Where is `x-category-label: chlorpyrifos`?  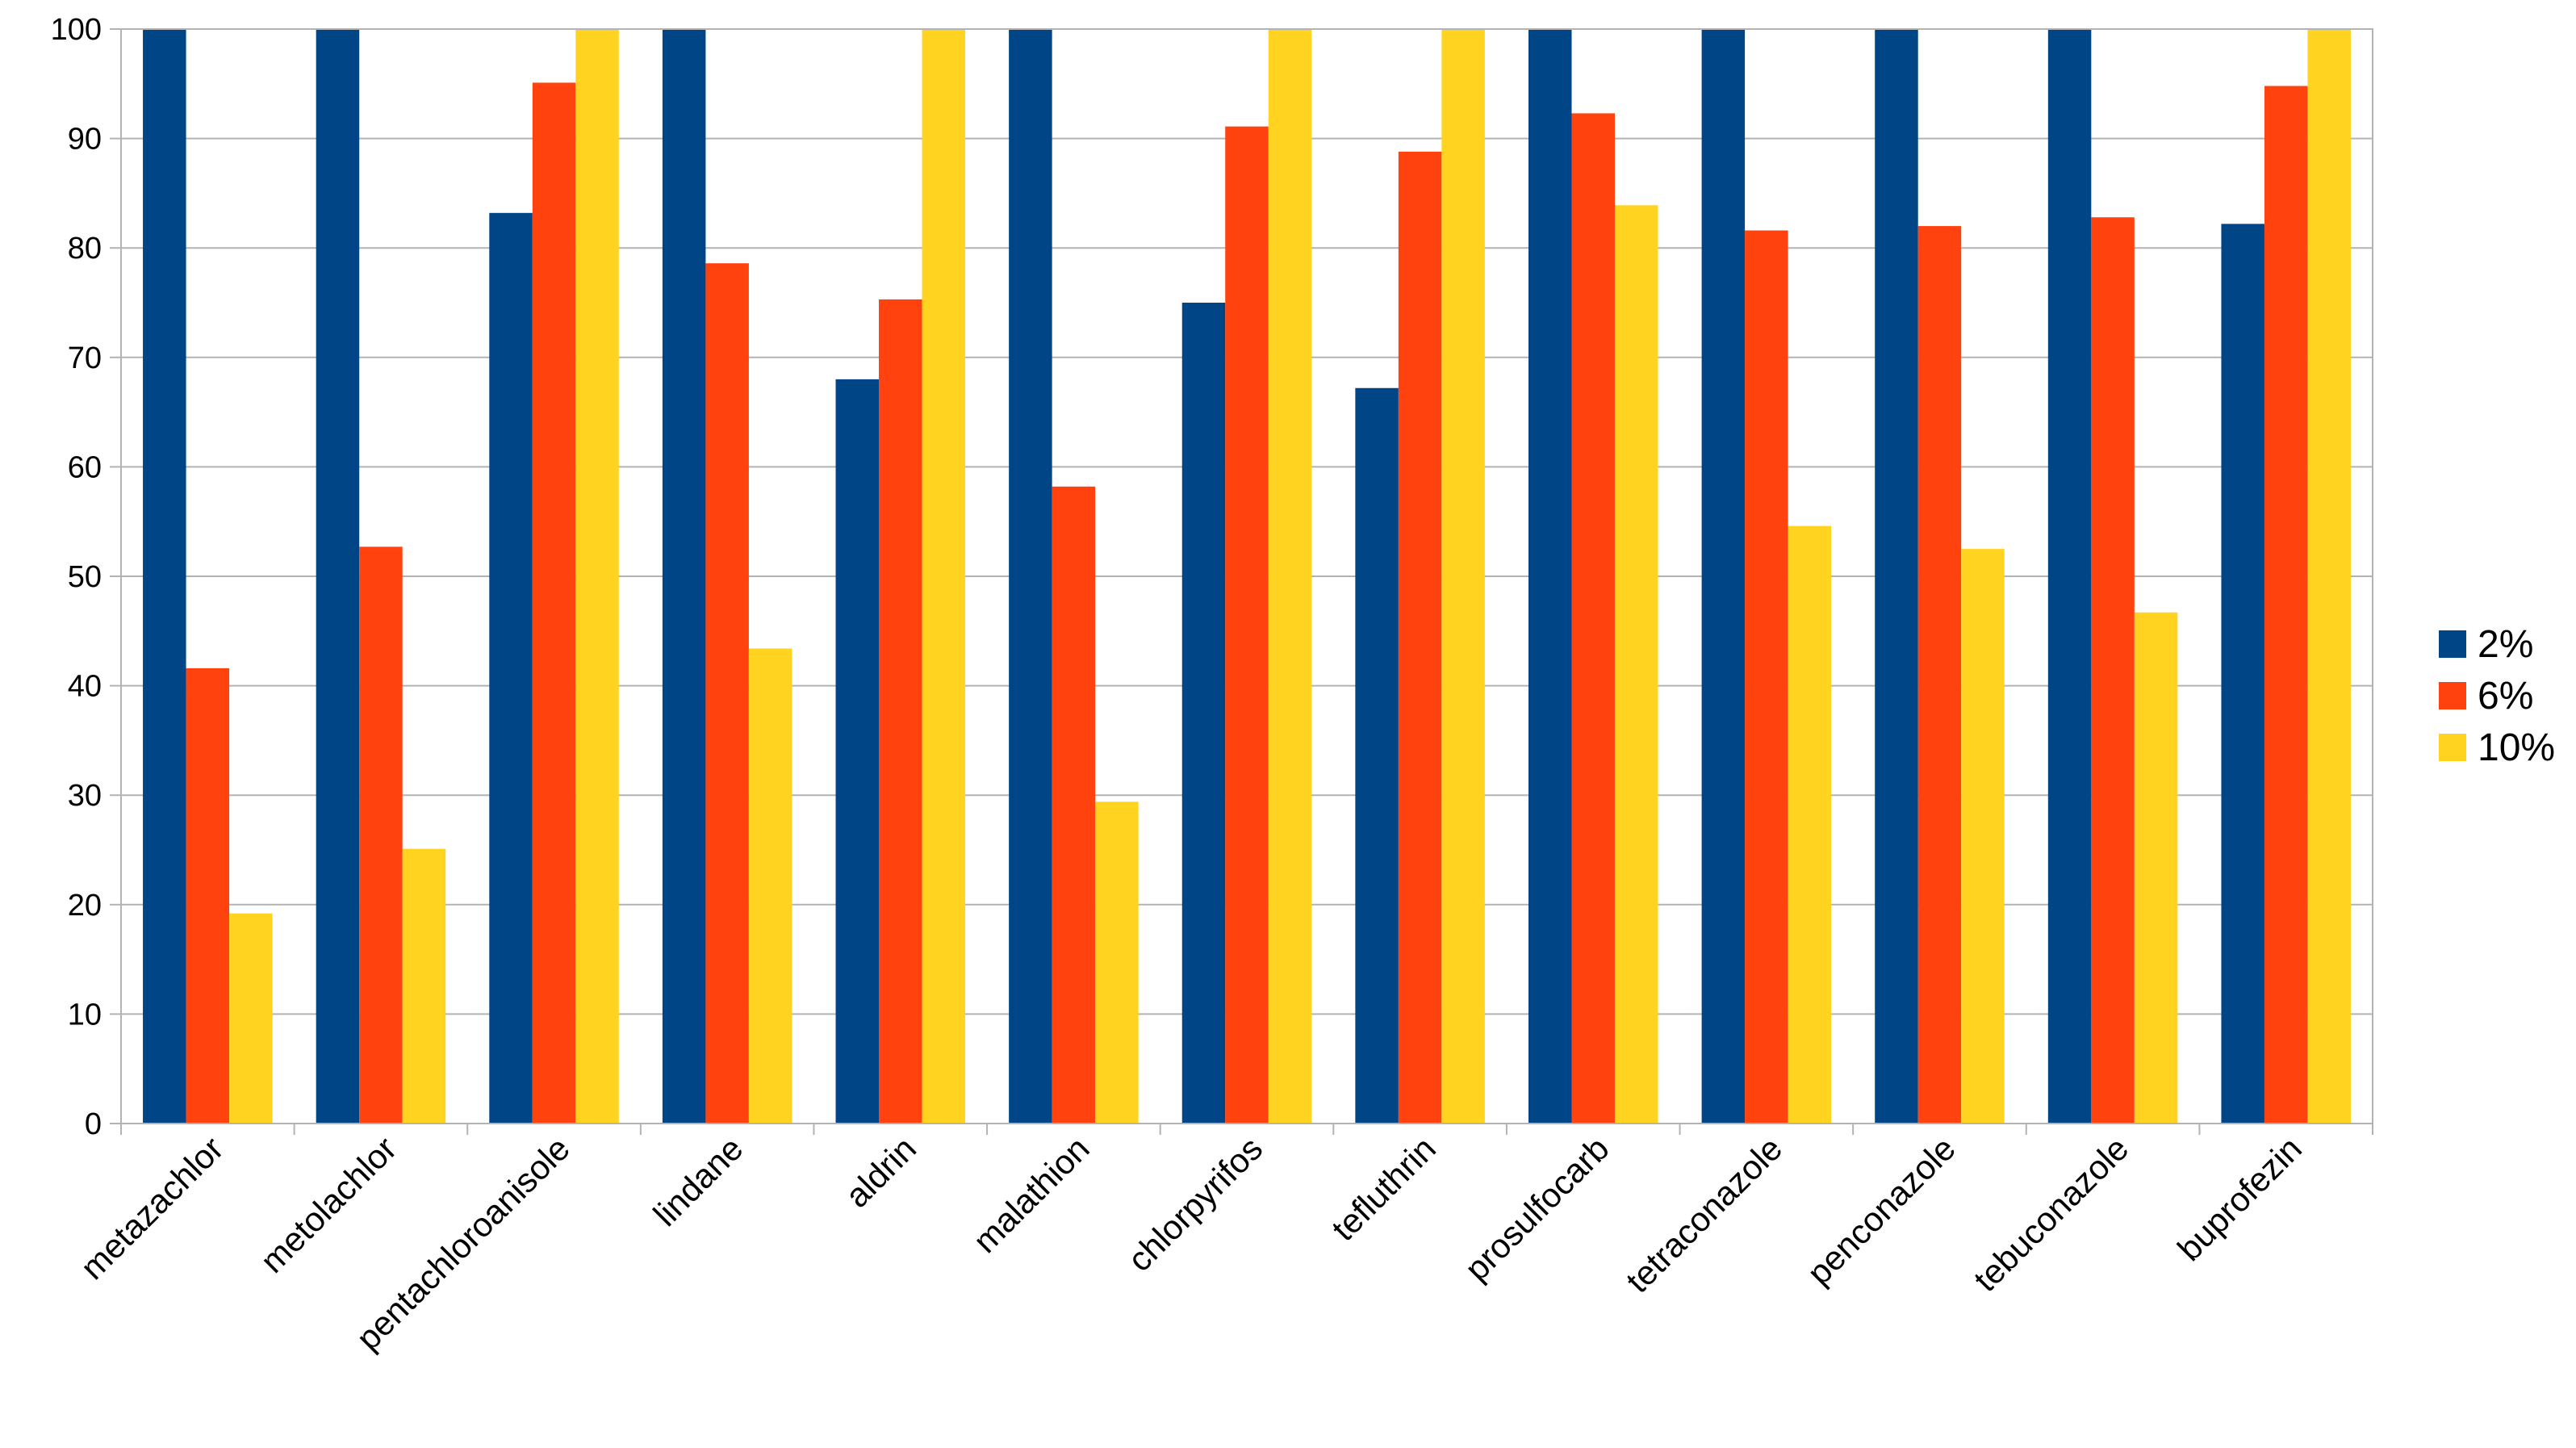
x-category-label: chlorpyrifos is located at coordinates (1194, 1204).